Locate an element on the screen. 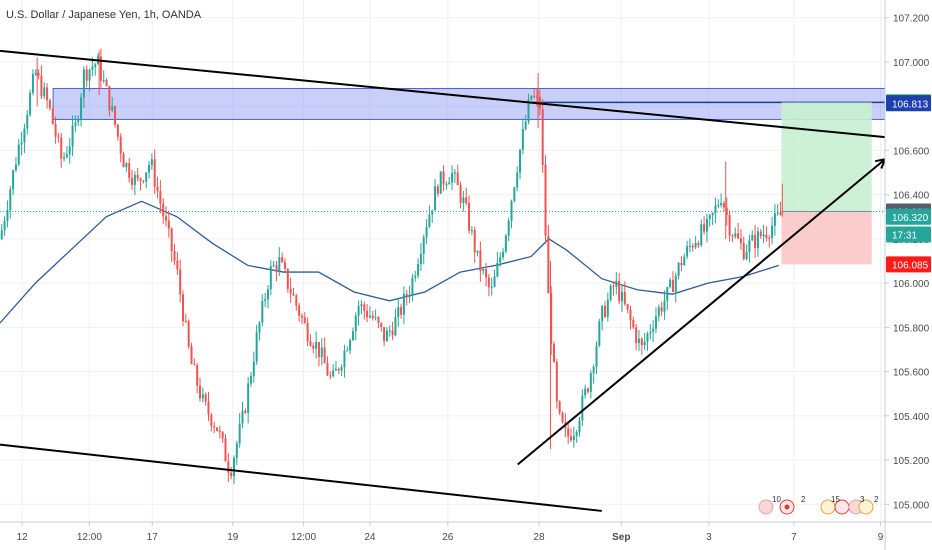  x-tick-label: 28 is located at coordinates (539, 537).